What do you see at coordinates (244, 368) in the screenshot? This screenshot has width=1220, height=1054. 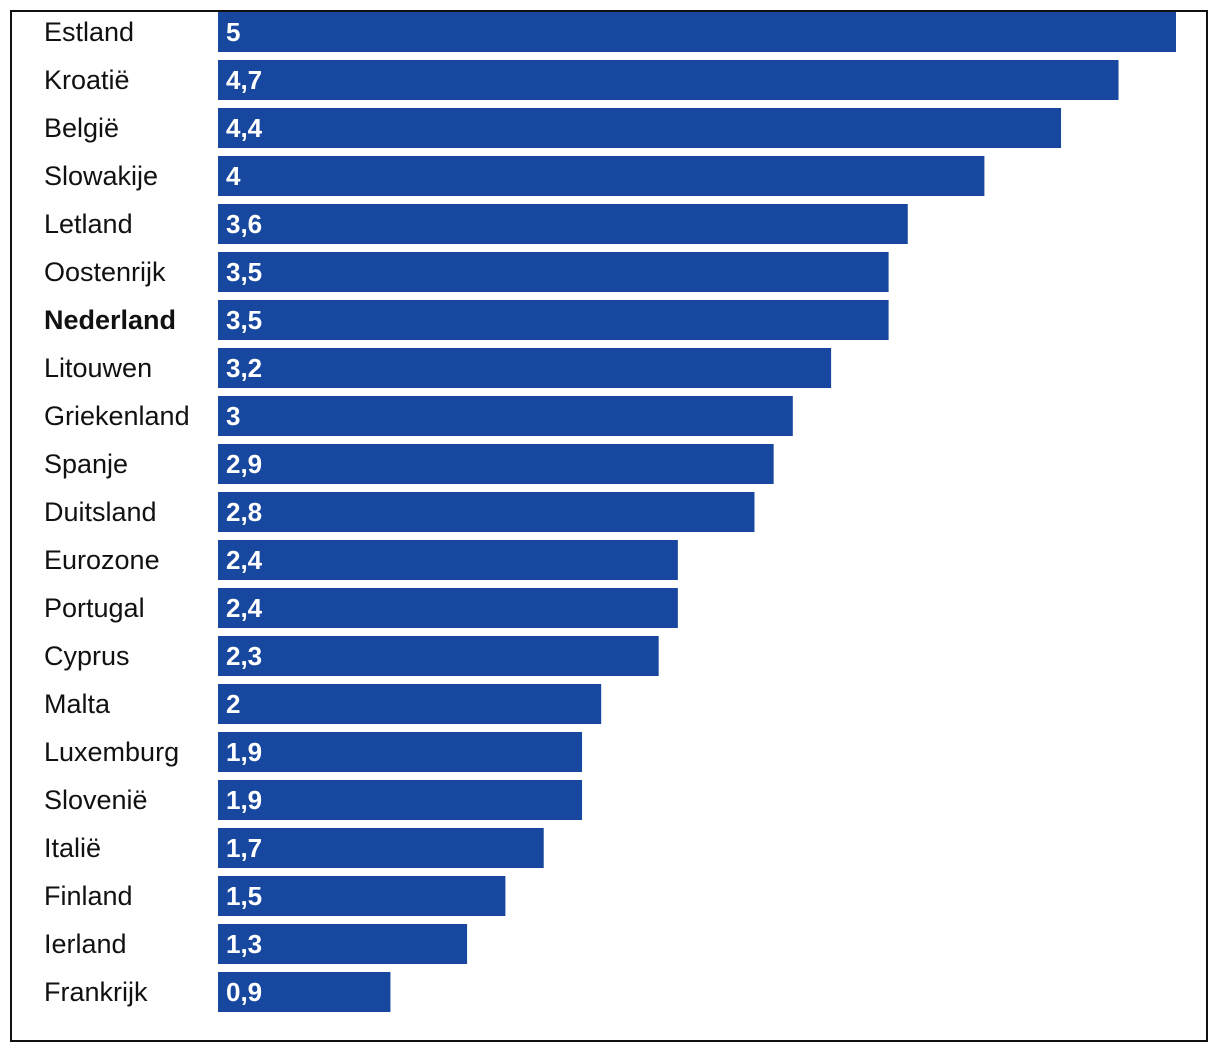 I see `value-label: 3,2` at bounding box center [244, 368].